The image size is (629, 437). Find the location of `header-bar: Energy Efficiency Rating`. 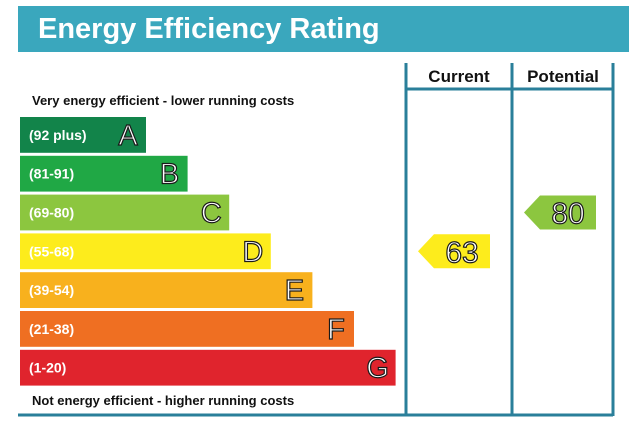

header-bar: Energy Efficiency Rating is located at coordinates (323, 29).